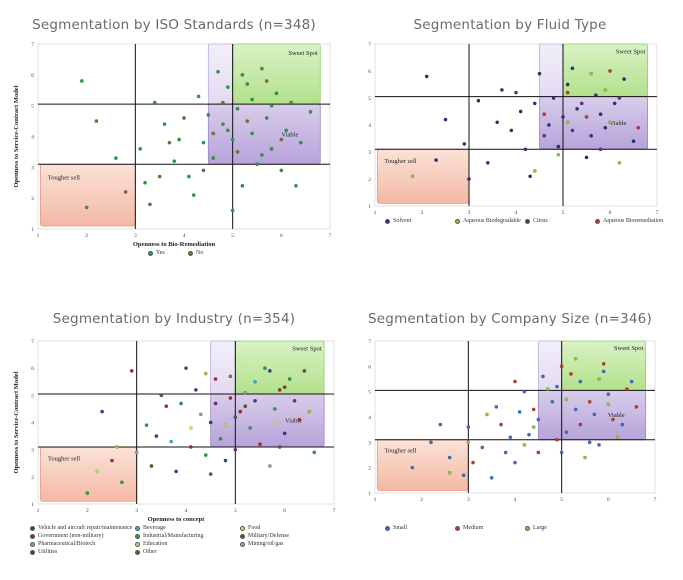 This screenshot has width=683, height=580. What do you see at coordinates (156, 253) in the screenshot?
I see `legend-item: Yes` at bounding box center [156, 253].